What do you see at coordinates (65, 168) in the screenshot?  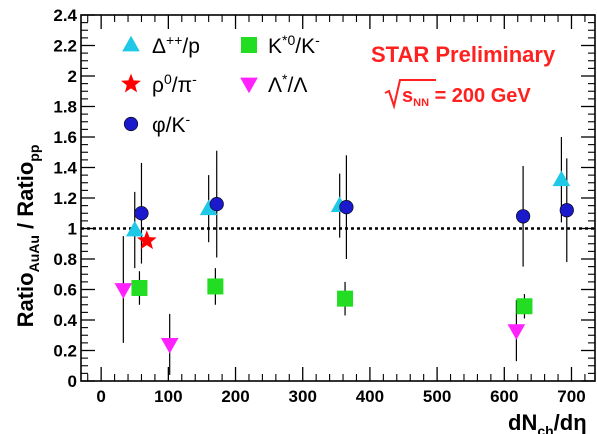 I see `y-tick-label: 1.4` at bounding box center [65, 168].